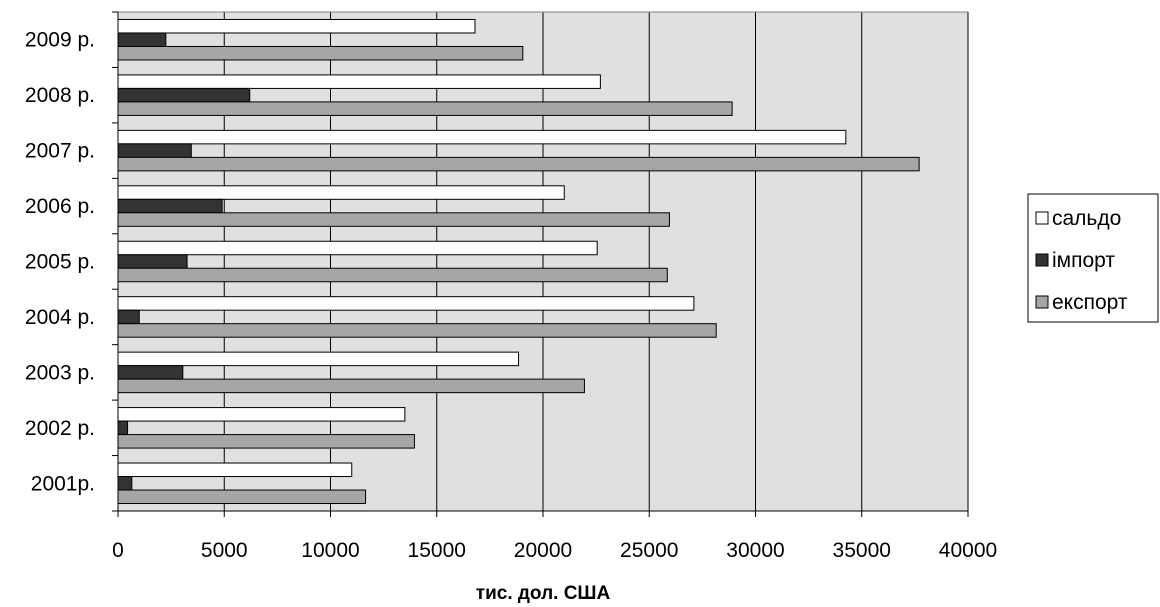 The image size is (1160, 607). What do you see at coordinates (63, 483) in the screenshot?
I see `category-label: 2001р.` at bounding box center [63, 483].